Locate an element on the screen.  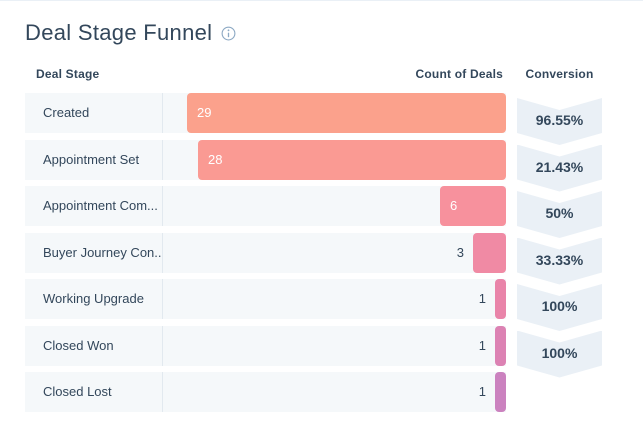
funnel-row: Closed Lost 1 is located at coordinates (265, 392).